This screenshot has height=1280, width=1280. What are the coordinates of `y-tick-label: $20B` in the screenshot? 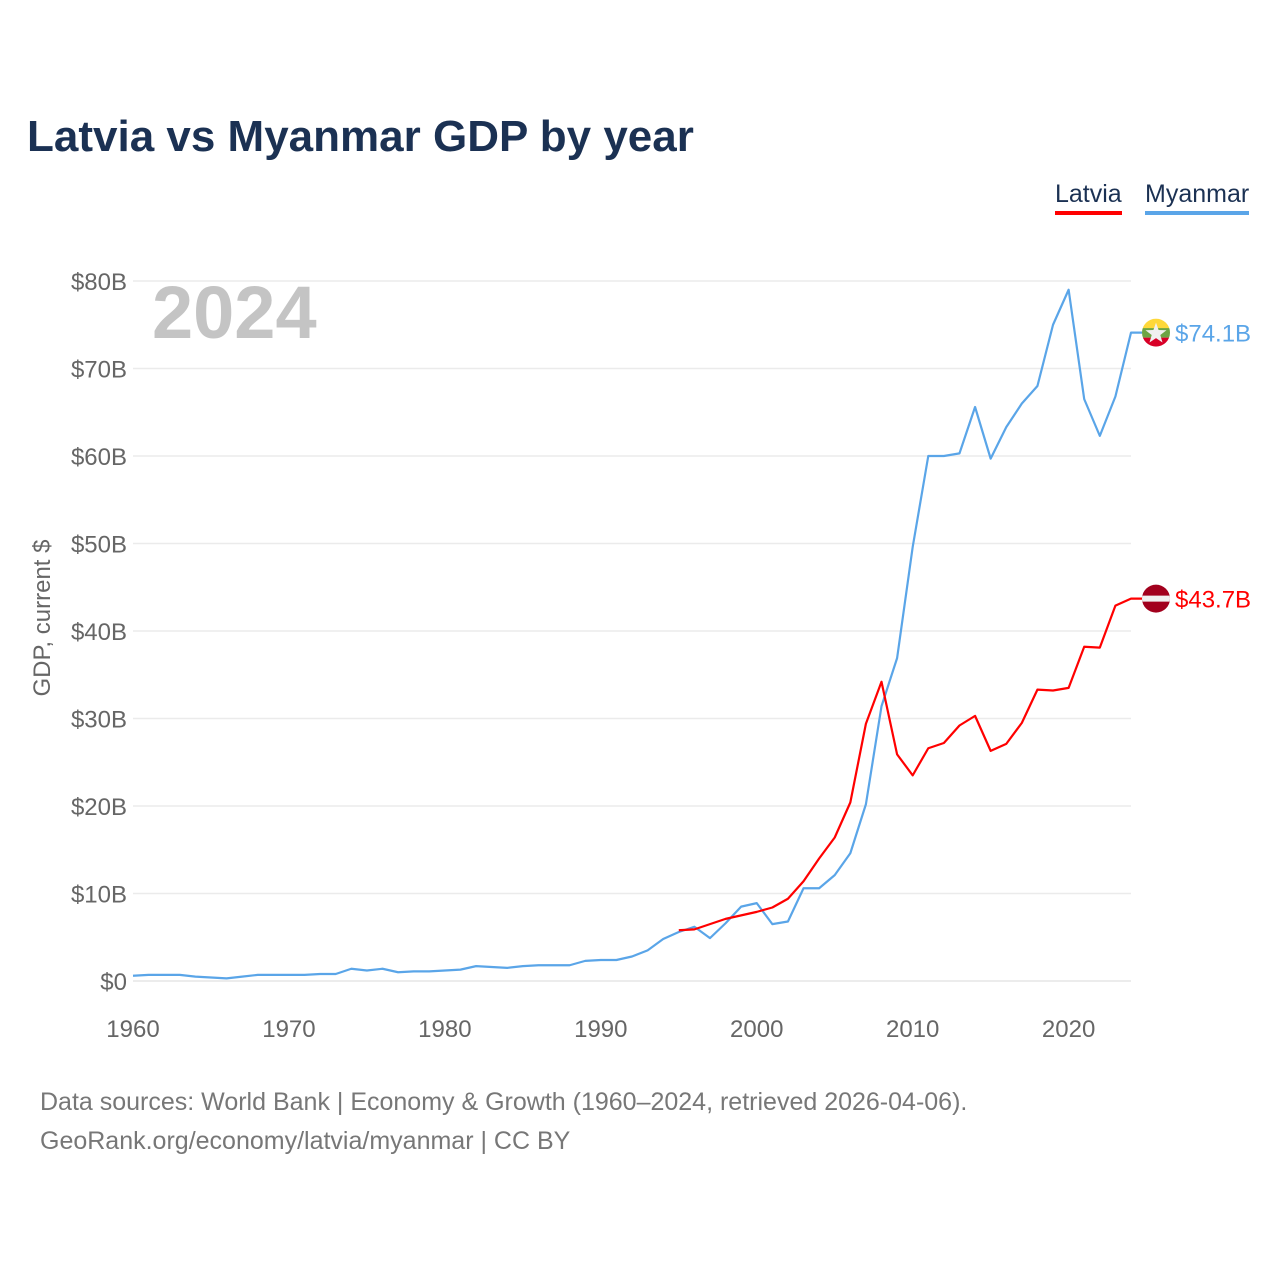 It's located at (99, 807).